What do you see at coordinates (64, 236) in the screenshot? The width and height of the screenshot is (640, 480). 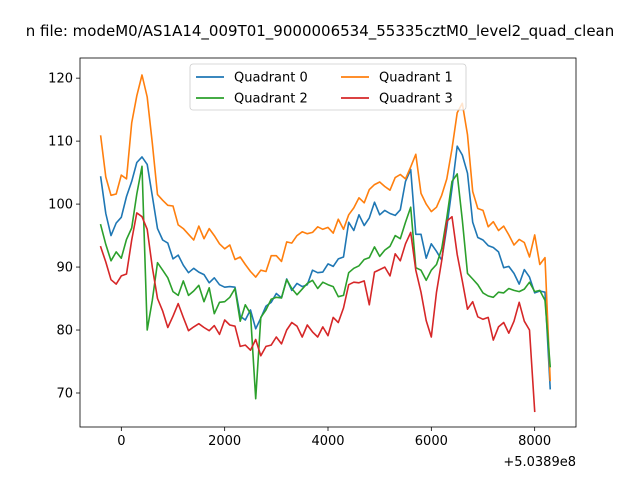 I see `y-axis-ticks: 70 80 90 100 110 120` at bounding box center [64, 236].